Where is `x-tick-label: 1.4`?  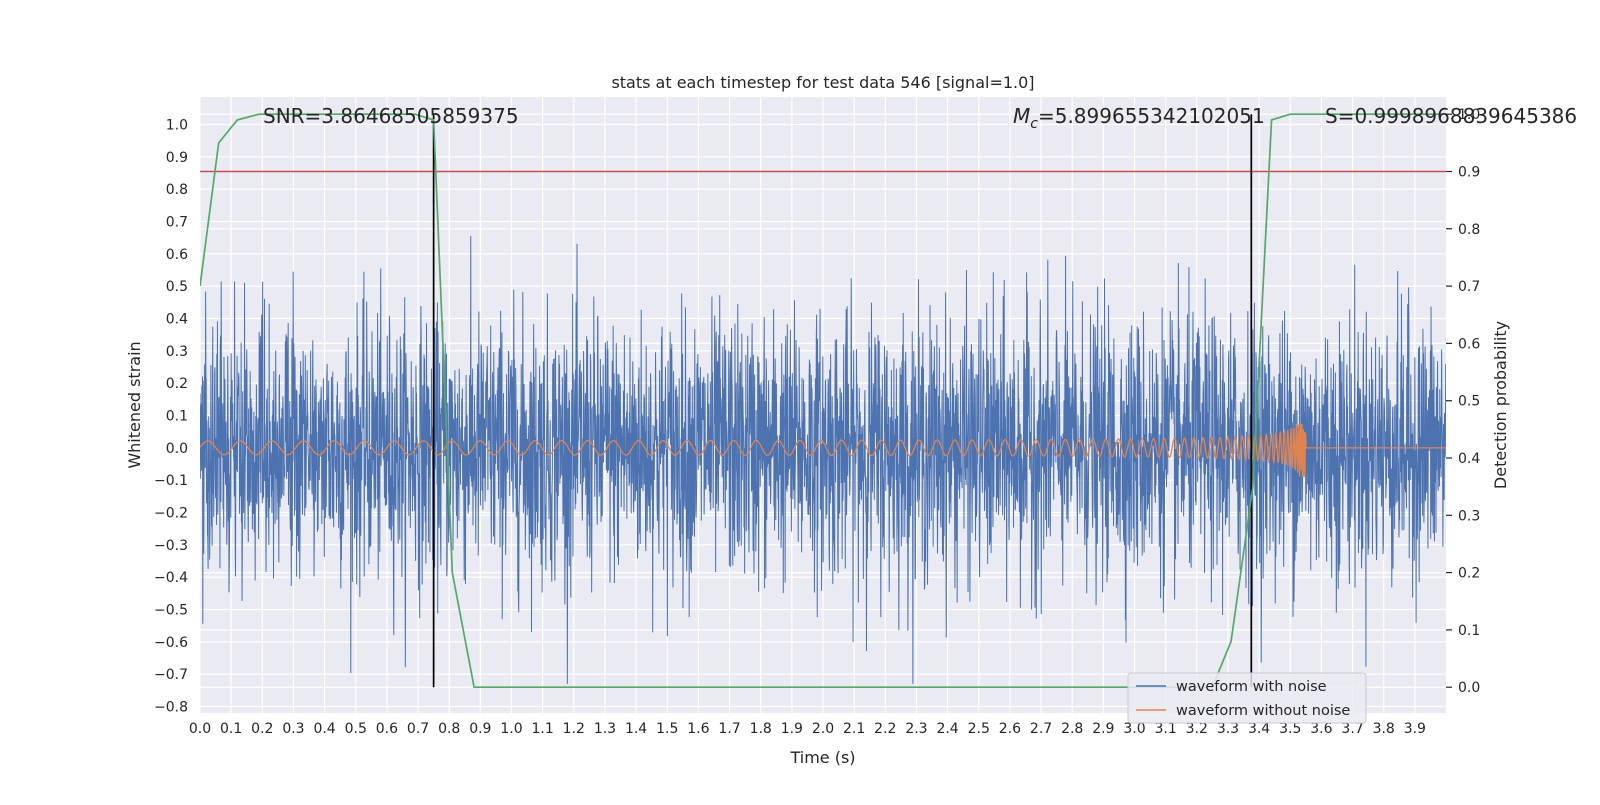 x-tick-label: 1.4 is located at coordinates (636, 729).